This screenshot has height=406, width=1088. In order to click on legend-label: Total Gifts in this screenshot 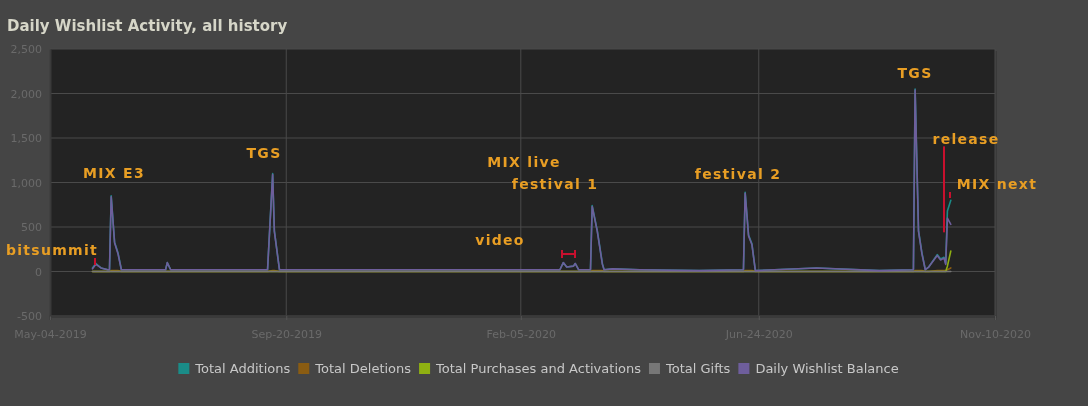, I will do `click(697, 368)`.